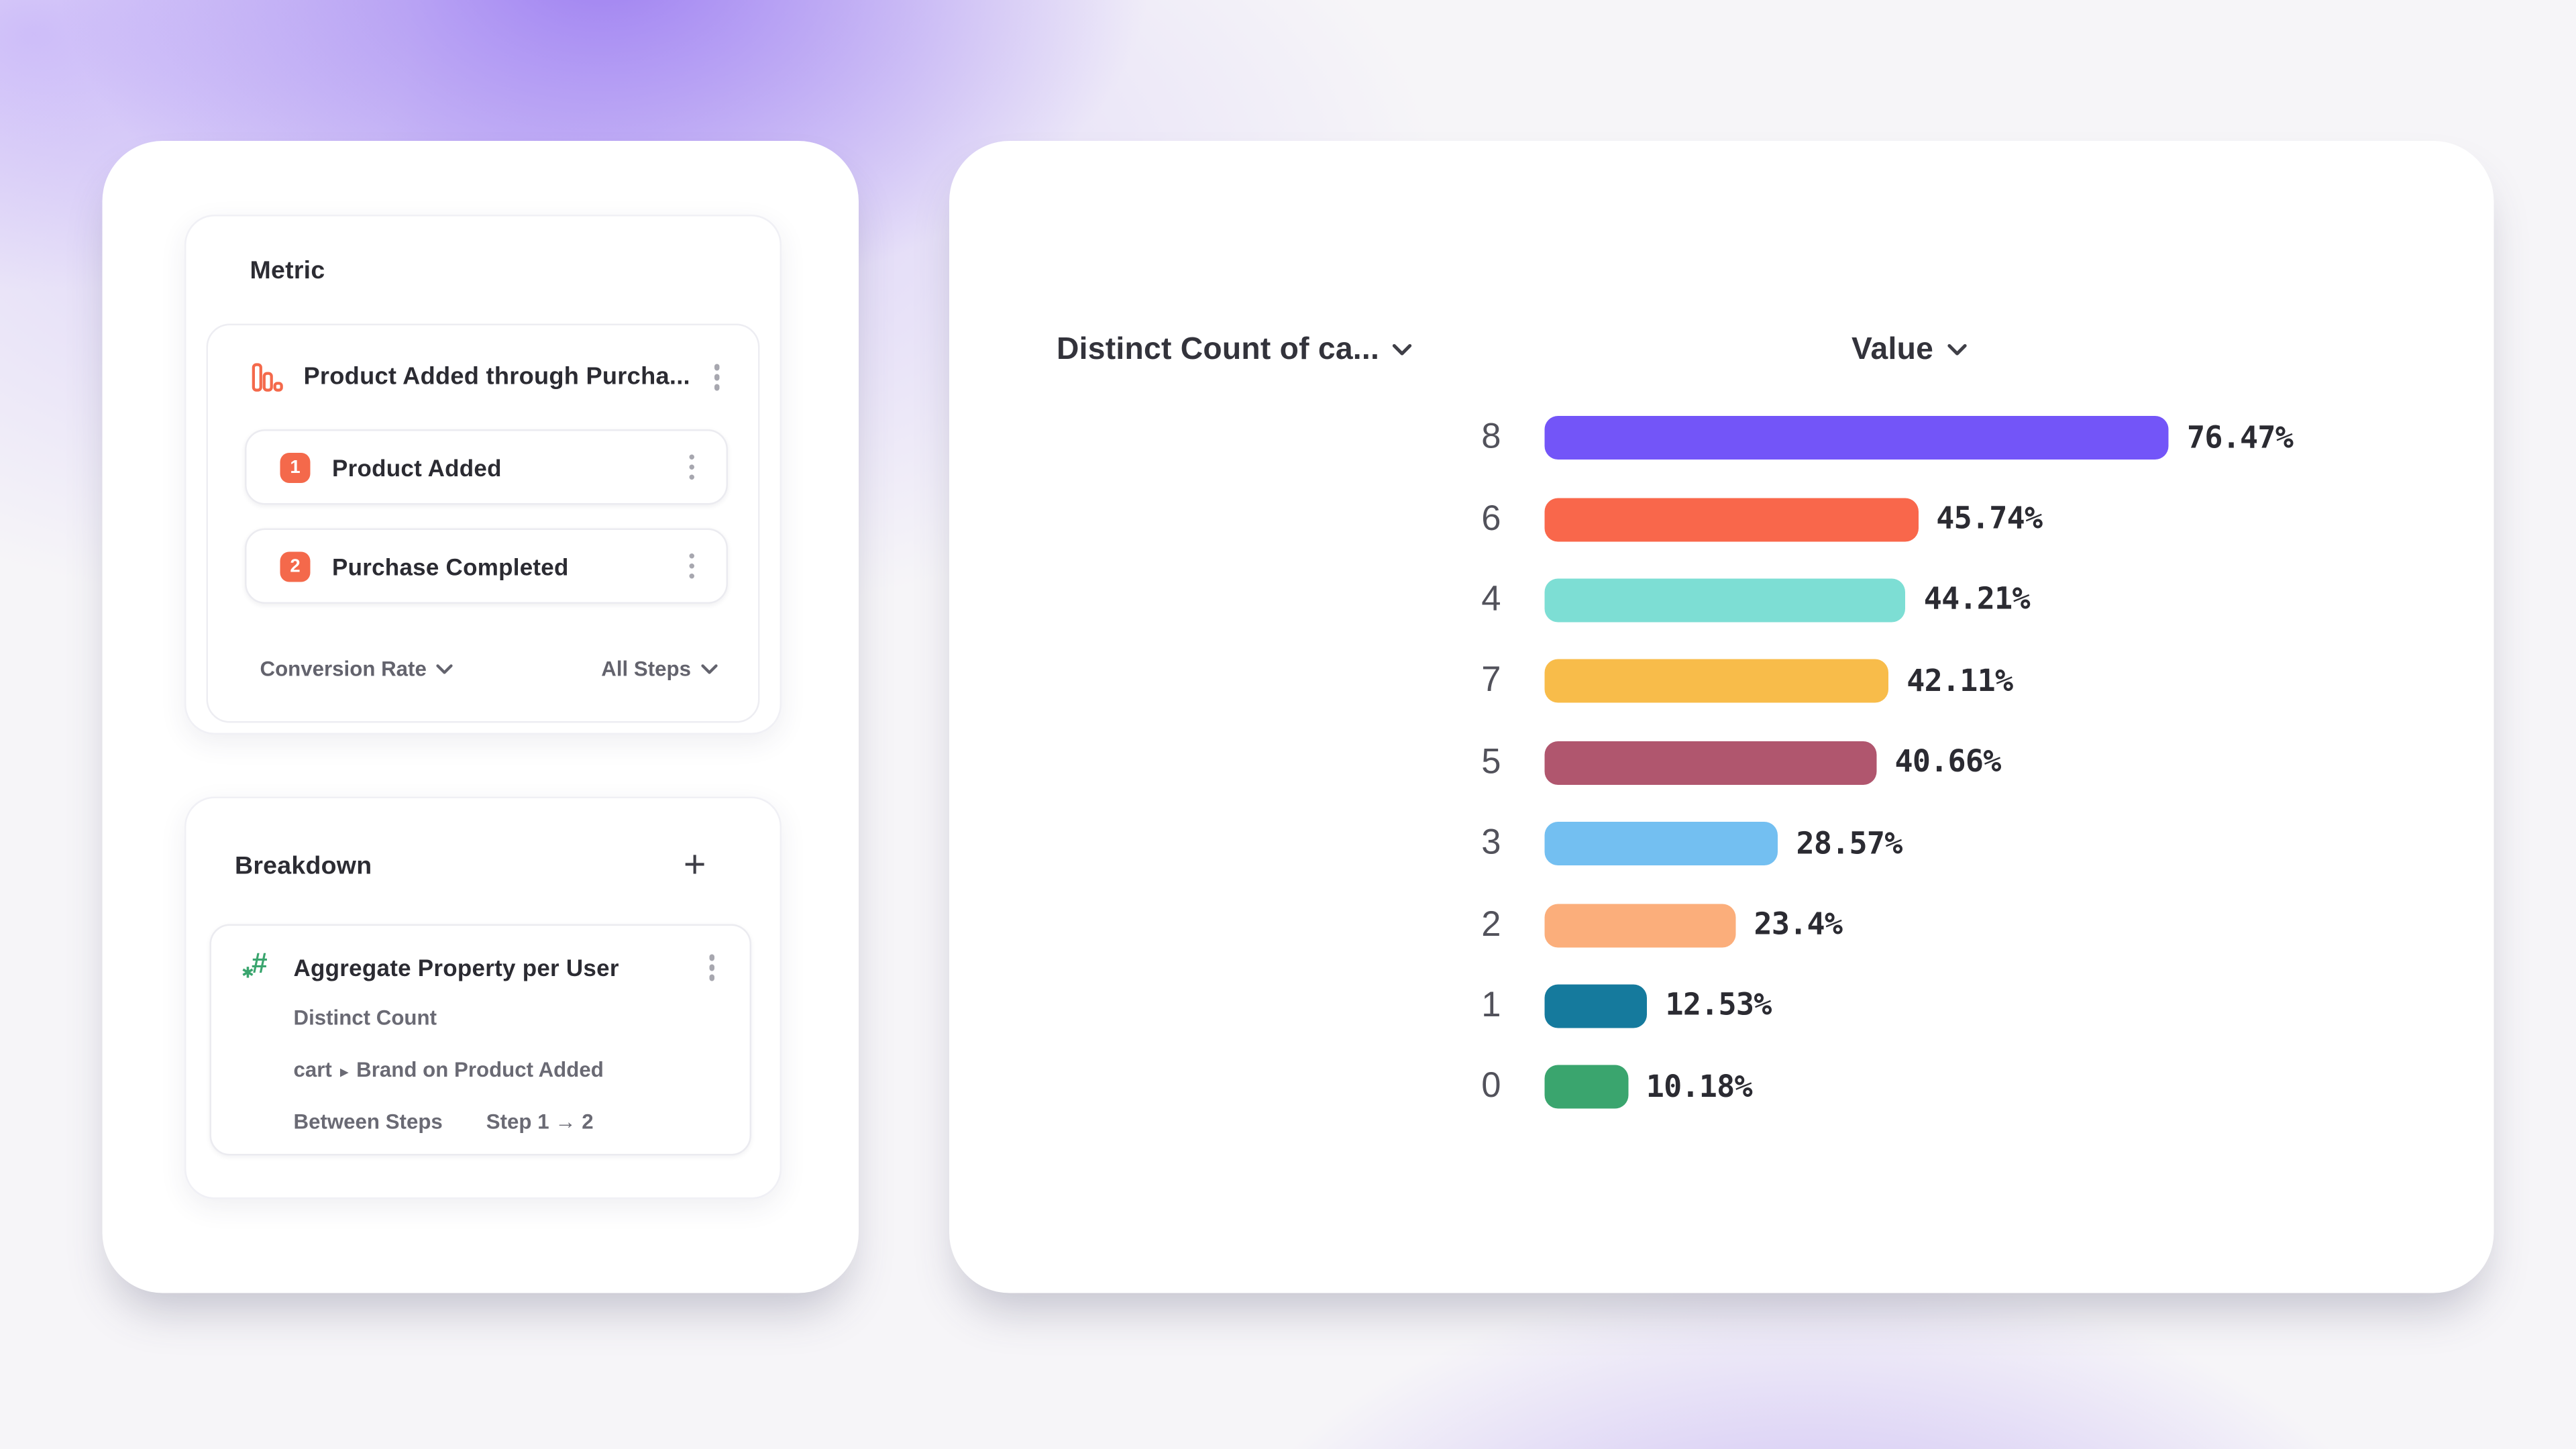  I want to click on conversion-rate-dropdown: Conversion Rate, so click(356, 669).